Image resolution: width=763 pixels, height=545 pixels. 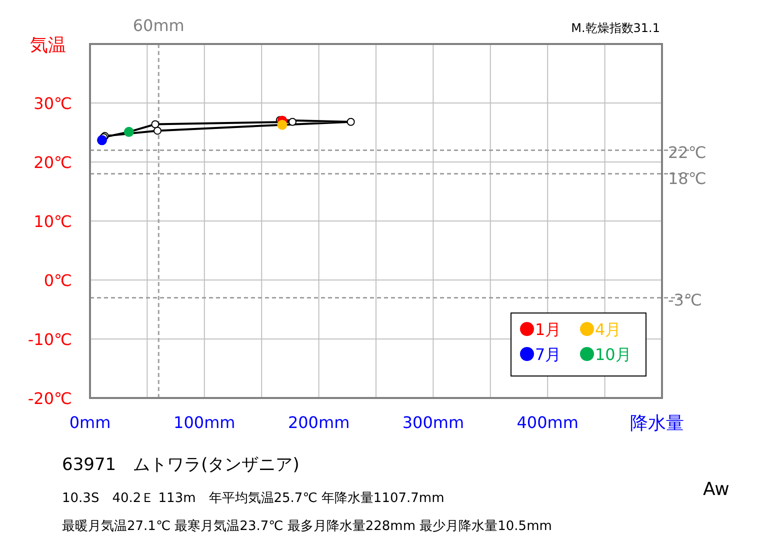 I want to click on ref-line-label: 60mm, so click(x=158, y=25).